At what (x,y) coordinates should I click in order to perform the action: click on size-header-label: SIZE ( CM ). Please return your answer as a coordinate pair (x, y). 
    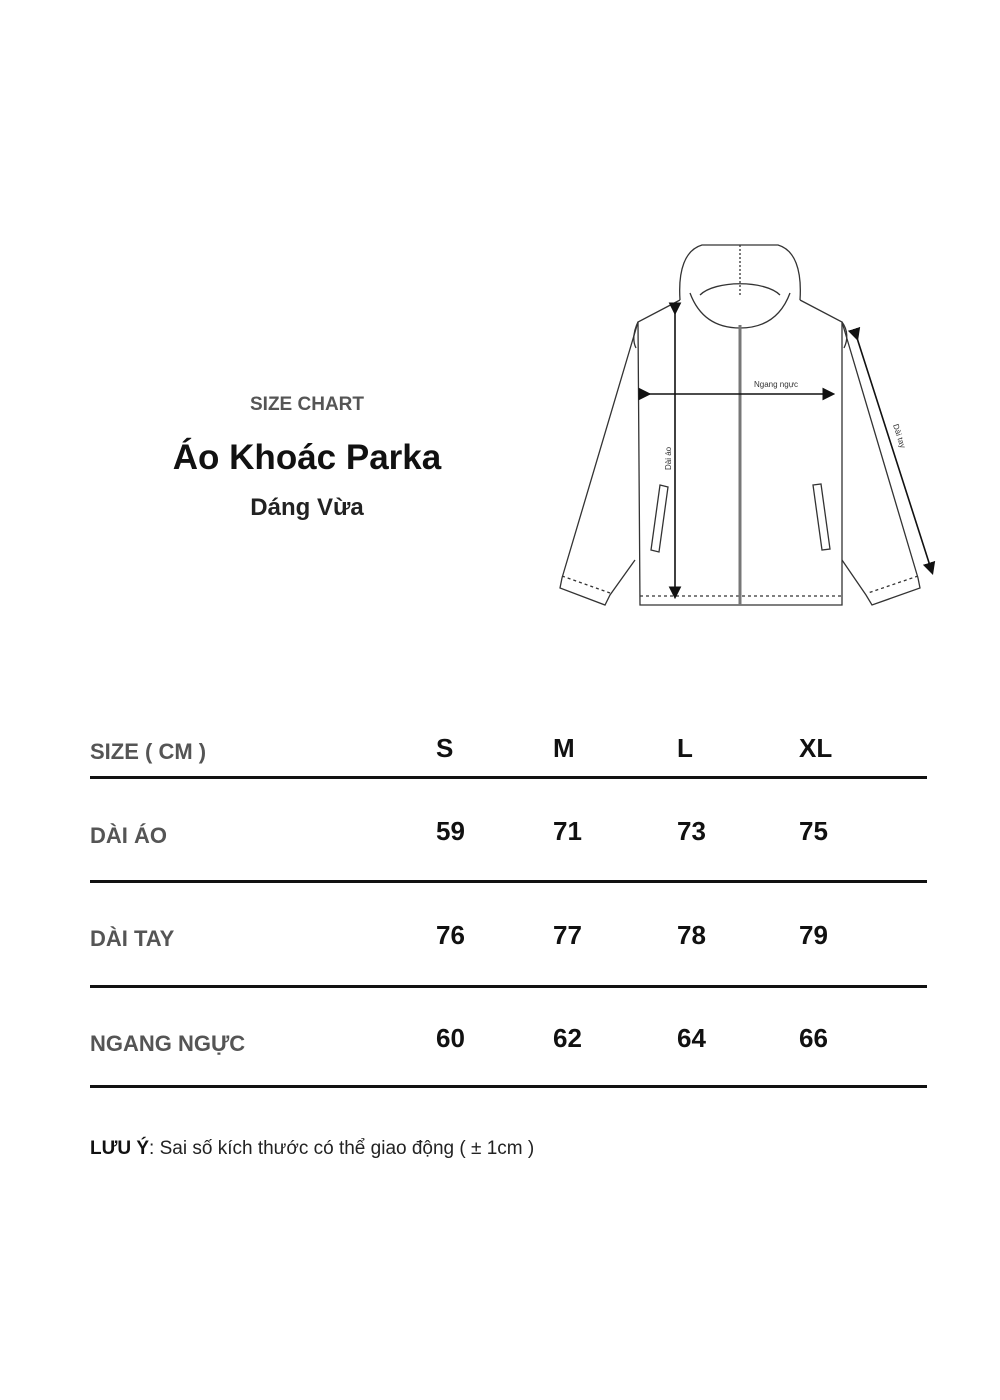
    Looking at the image, I should click on (148, 751).